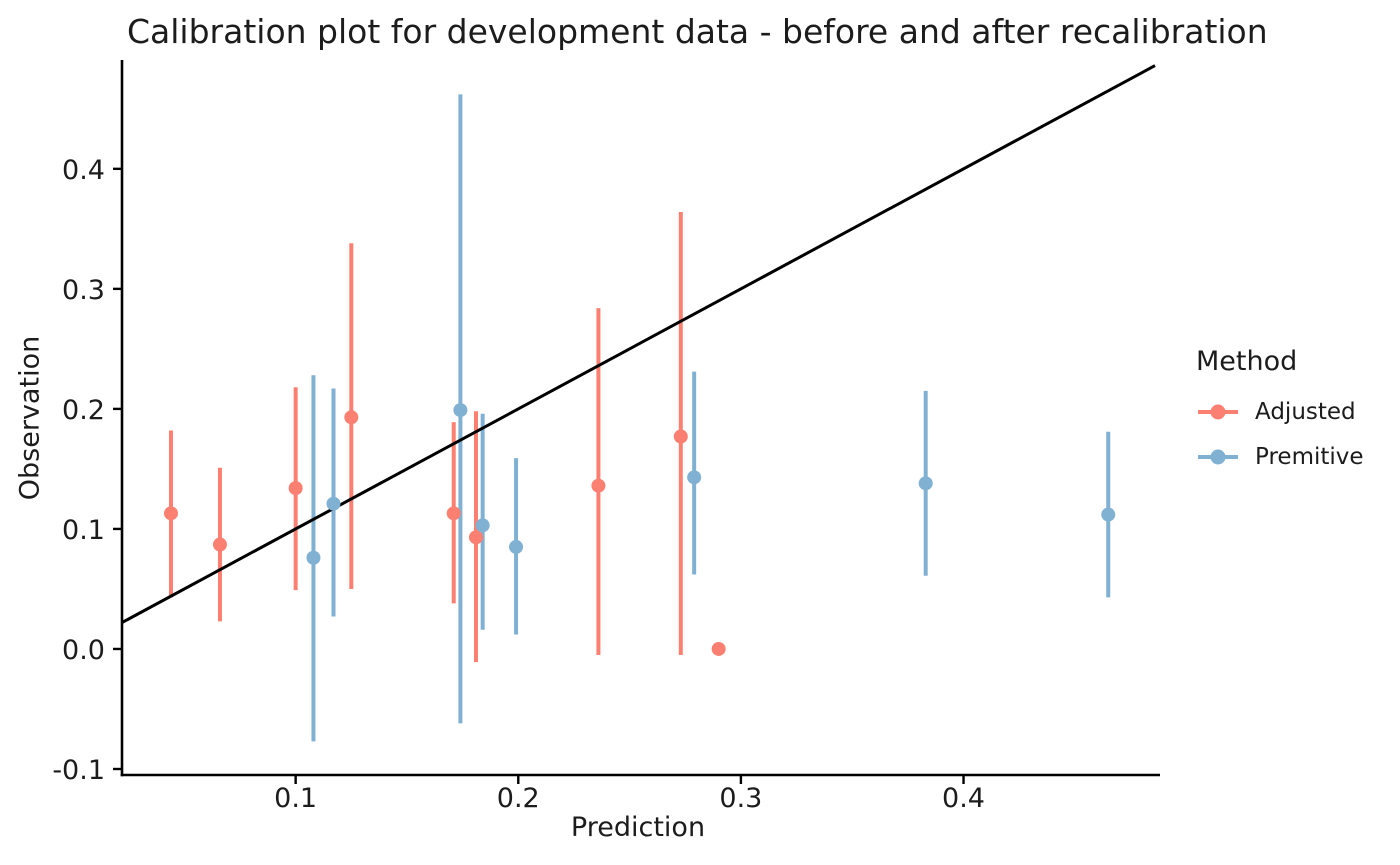 The height and width of the screenshot is (865, 1400). I want to click on legend-entry-label: Adjusted, so click(1305, 412).